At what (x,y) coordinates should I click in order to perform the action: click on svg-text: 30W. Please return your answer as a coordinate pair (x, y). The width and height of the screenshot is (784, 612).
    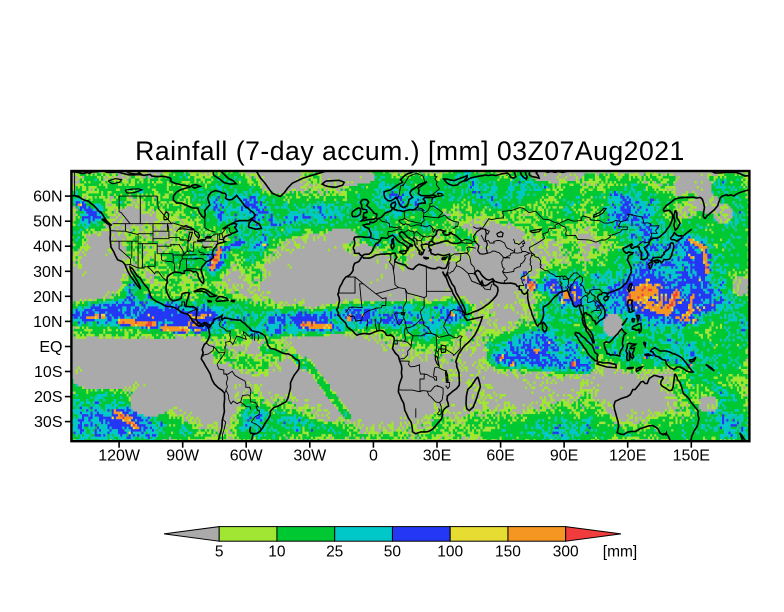
    Looking at the image, I should click on (310, 456).